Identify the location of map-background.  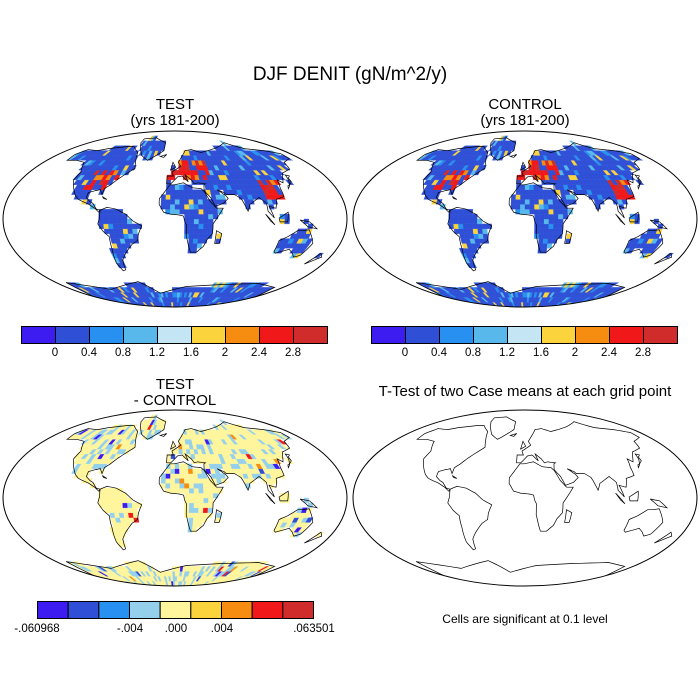
(525, 219).